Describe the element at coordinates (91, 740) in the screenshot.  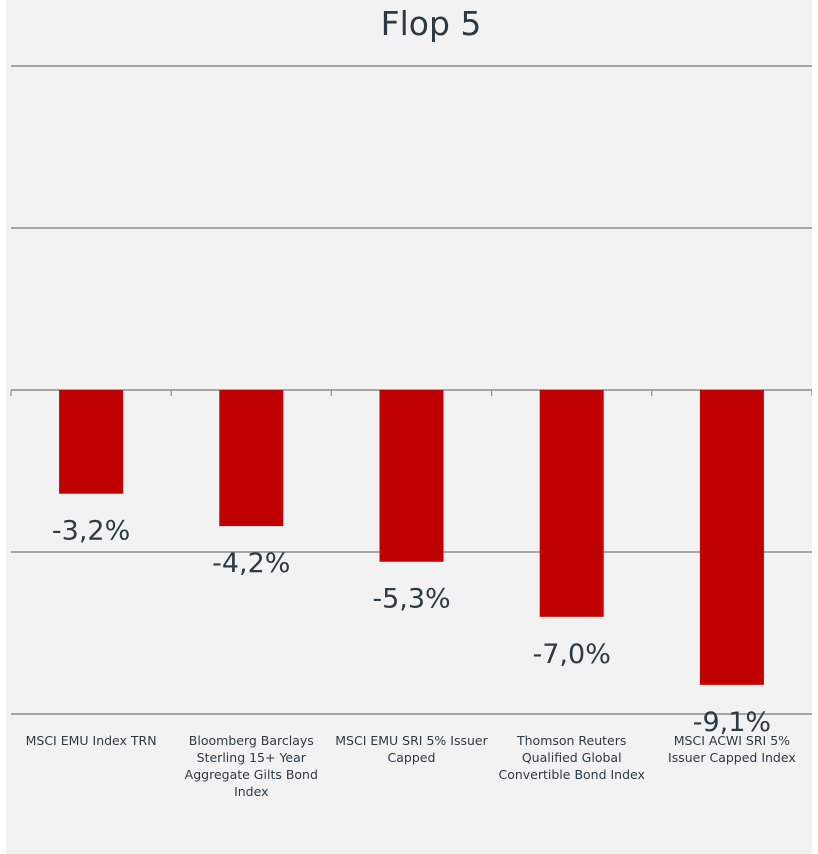
I see `category-label: MSCI EMU Index TRN` at that location.